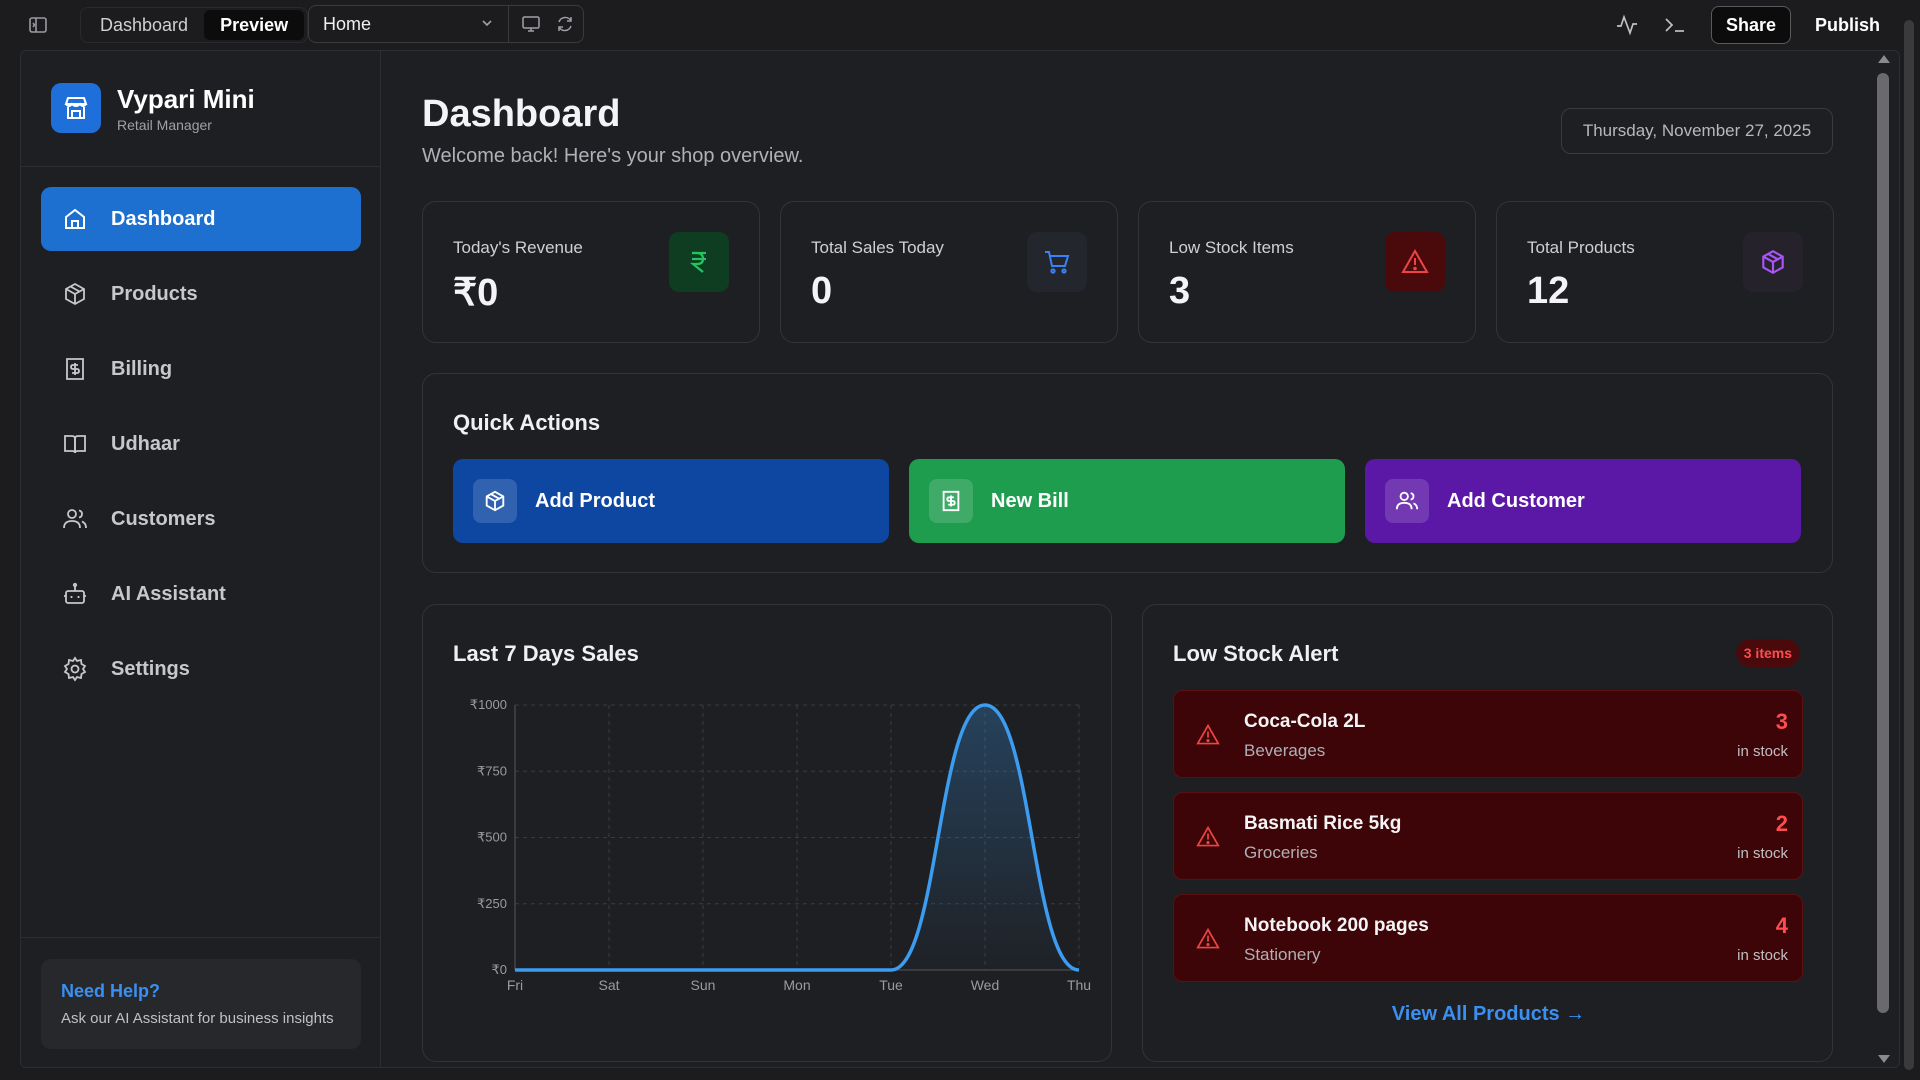  What do you see at coordinates (1336, 925) in the screenshot?
I see `product-name: Notebook 200 pages` at bounding box center [1336, 925].